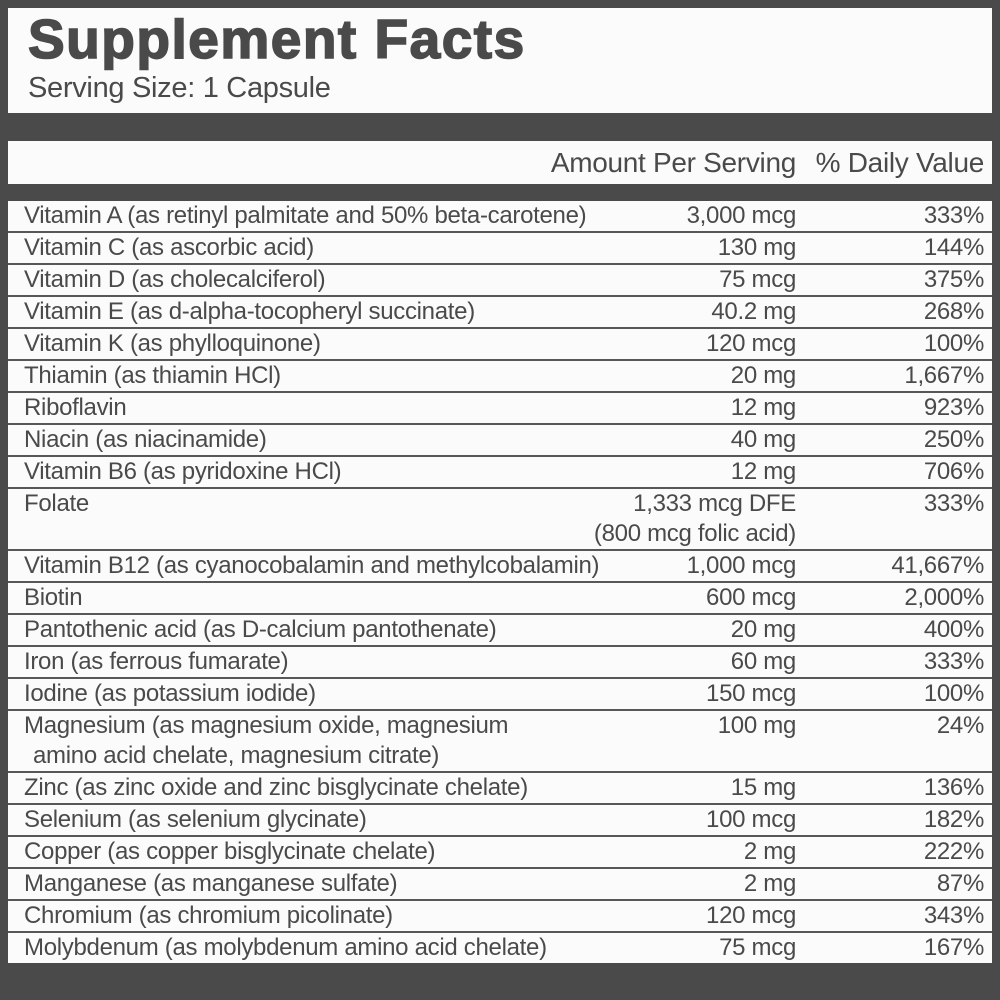 This screenshot has height=1000, width=1000. Describe the element at coordinates (172, 343) in the screenshot. I see `nutrient-name: Vitamin K (as phylloquinone)` at that location.